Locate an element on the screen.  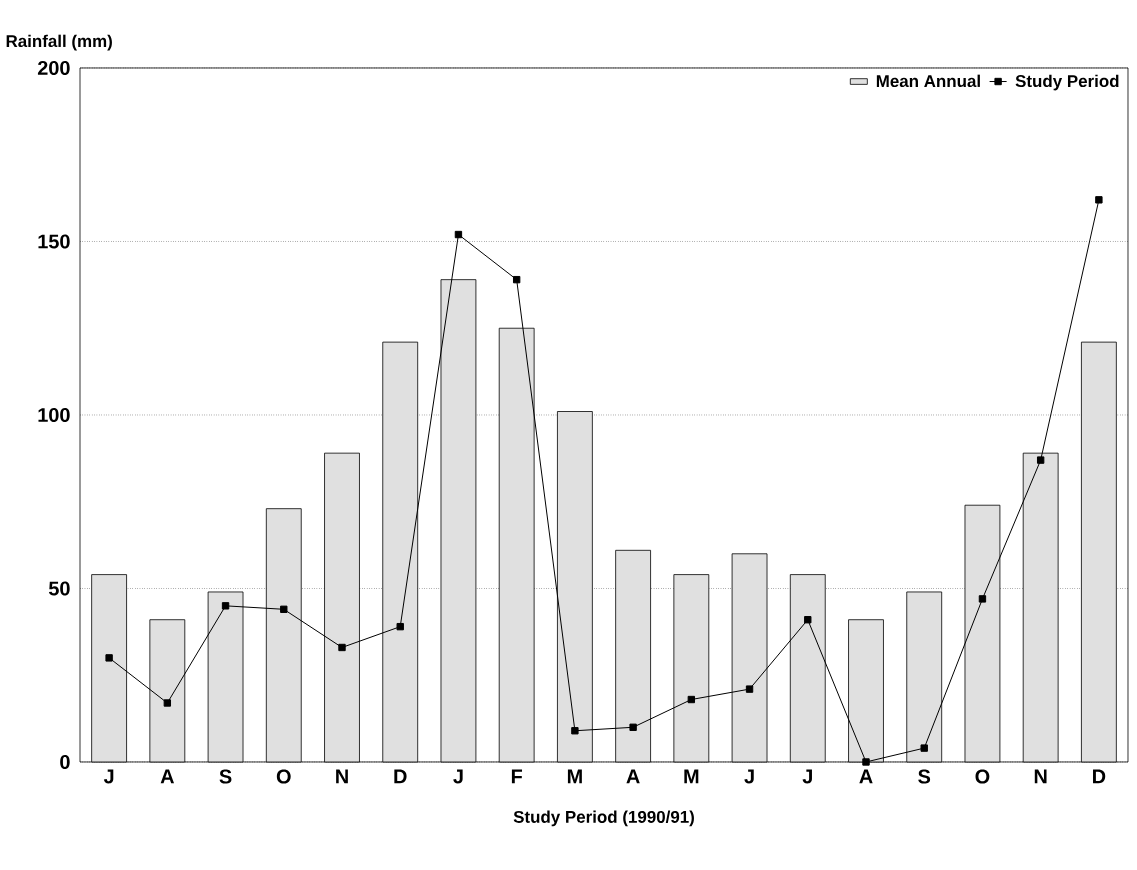
y-tick-label: 200 is located at coordinates (53, 68).